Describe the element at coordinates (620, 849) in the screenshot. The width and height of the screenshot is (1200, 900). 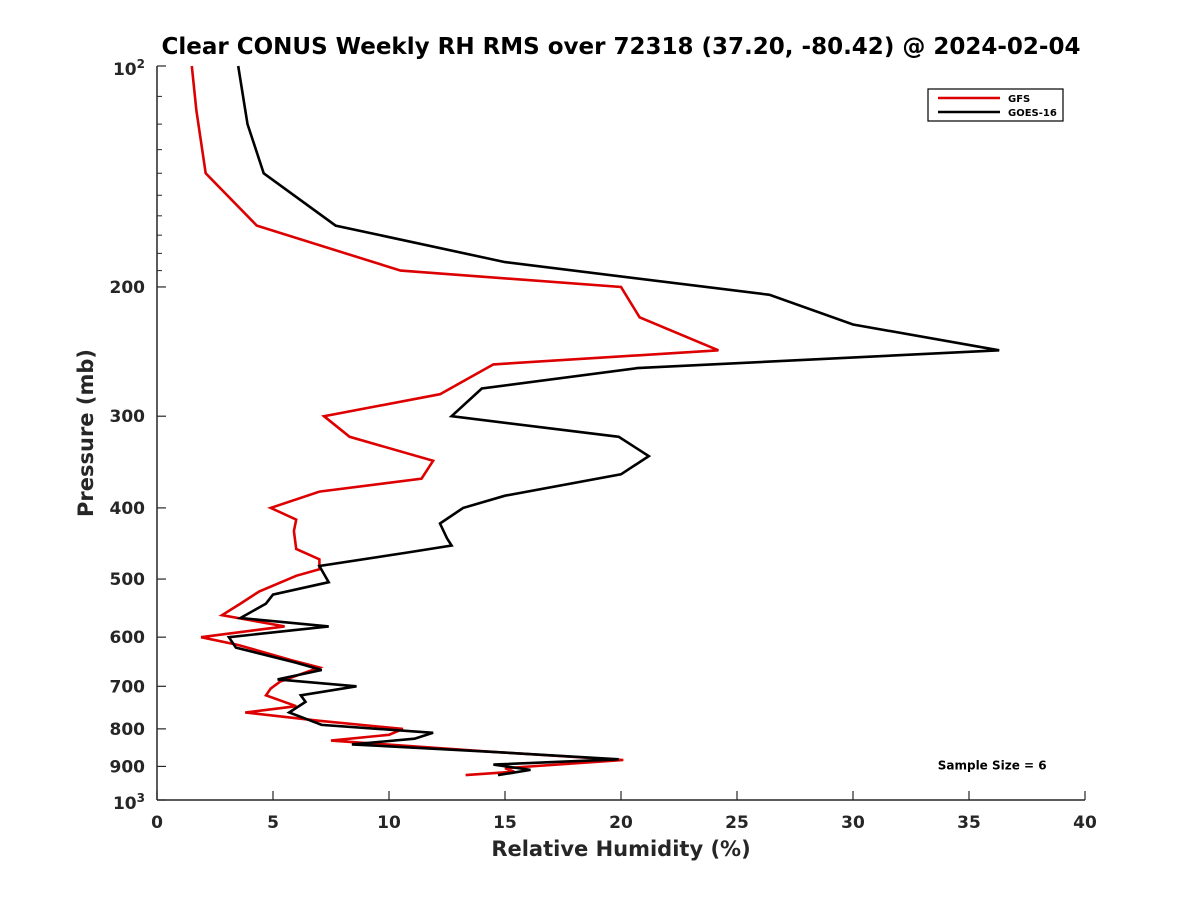
I see `x-axis-label: Relative Humidity (%)` at that location.